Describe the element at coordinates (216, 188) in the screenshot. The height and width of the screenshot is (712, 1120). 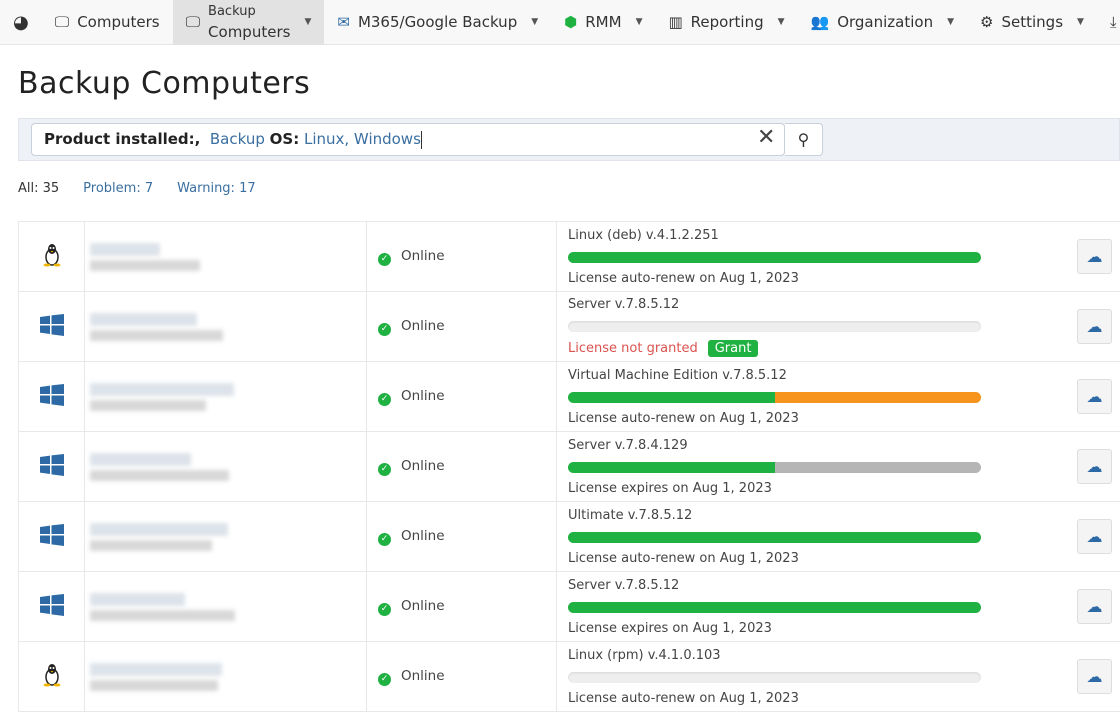
I see `count-warning: Warning: 17` at that location.